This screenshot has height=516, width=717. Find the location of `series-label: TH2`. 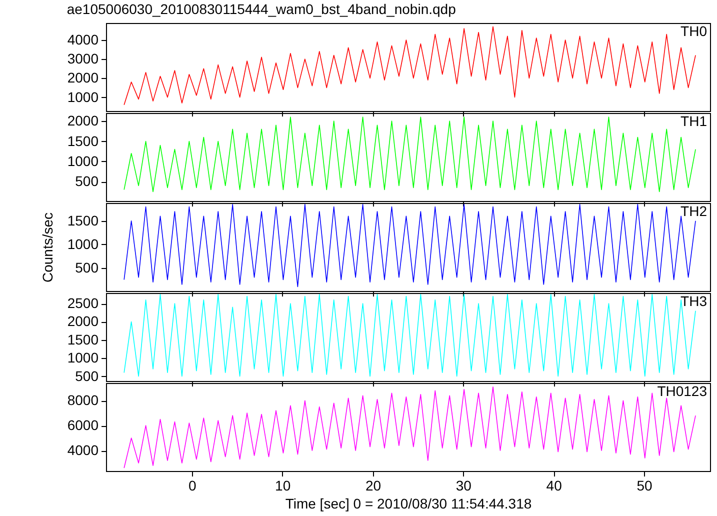

series-label: TH2 is located at coordinates (694, 211).